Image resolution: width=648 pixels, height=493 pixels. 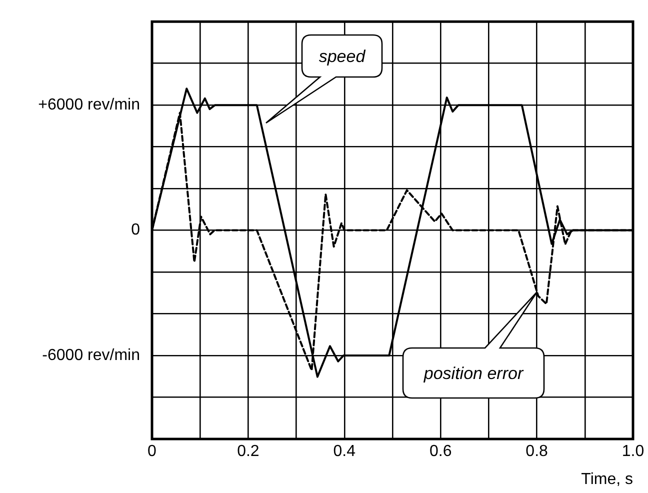 What do you see at coordinates (342, 56) in the screenshot?
I see `annotation: speed` at bounding box center [342, 56].